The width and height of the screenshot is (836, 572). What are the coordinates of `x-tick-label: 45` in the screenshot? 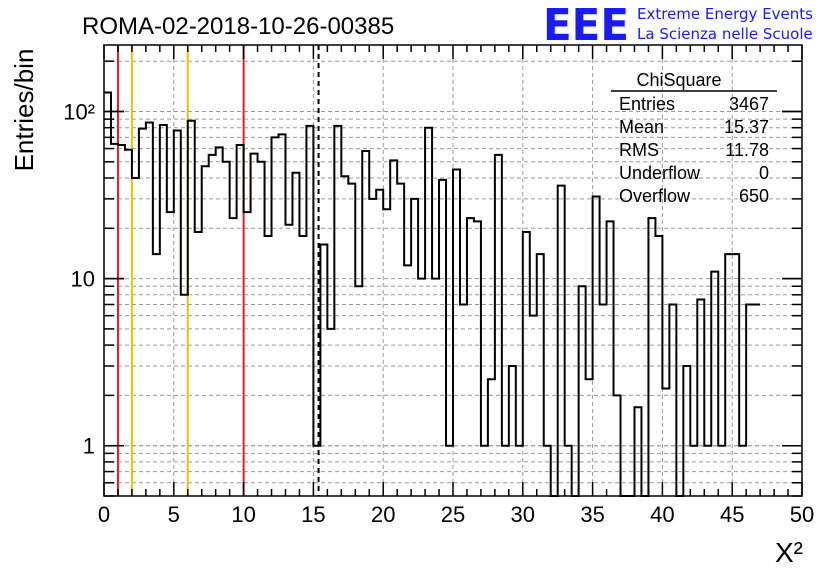 It's located at (732, 514).